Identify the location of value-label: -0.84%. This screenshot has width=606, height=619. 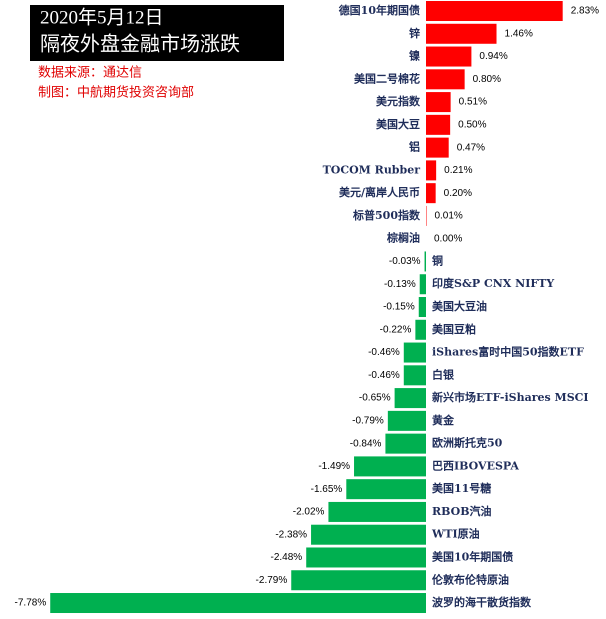
(366, 443).